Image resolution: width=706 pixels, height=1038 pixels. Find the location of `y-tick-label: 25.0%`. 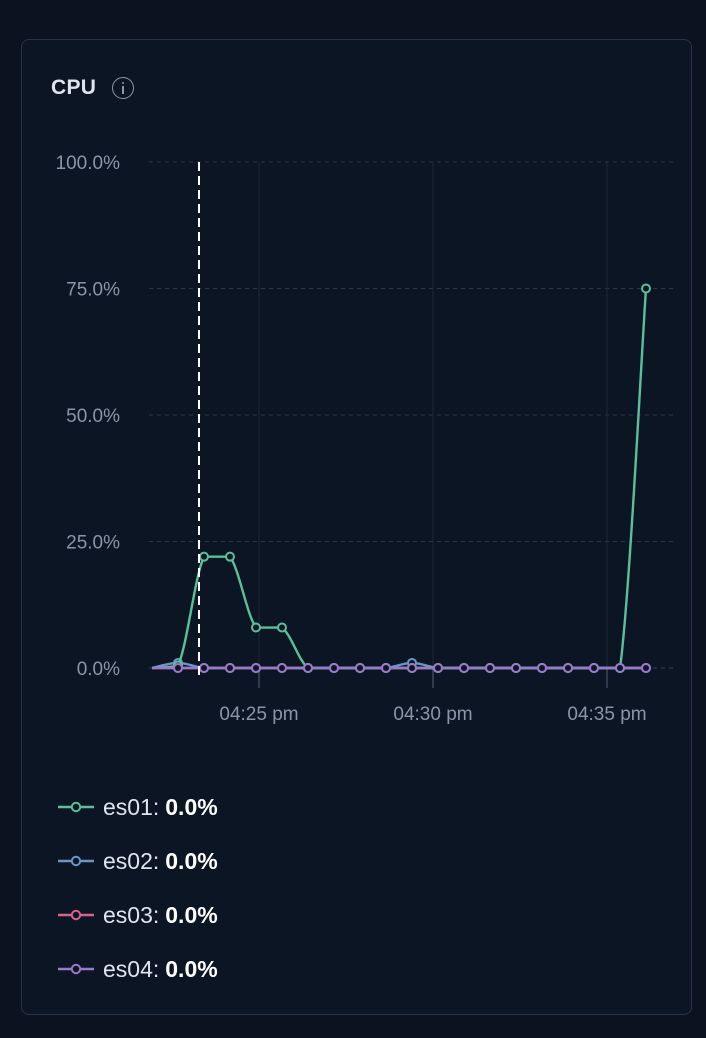

y-tick-label: 25.0% is located at coordinates (93, 543).